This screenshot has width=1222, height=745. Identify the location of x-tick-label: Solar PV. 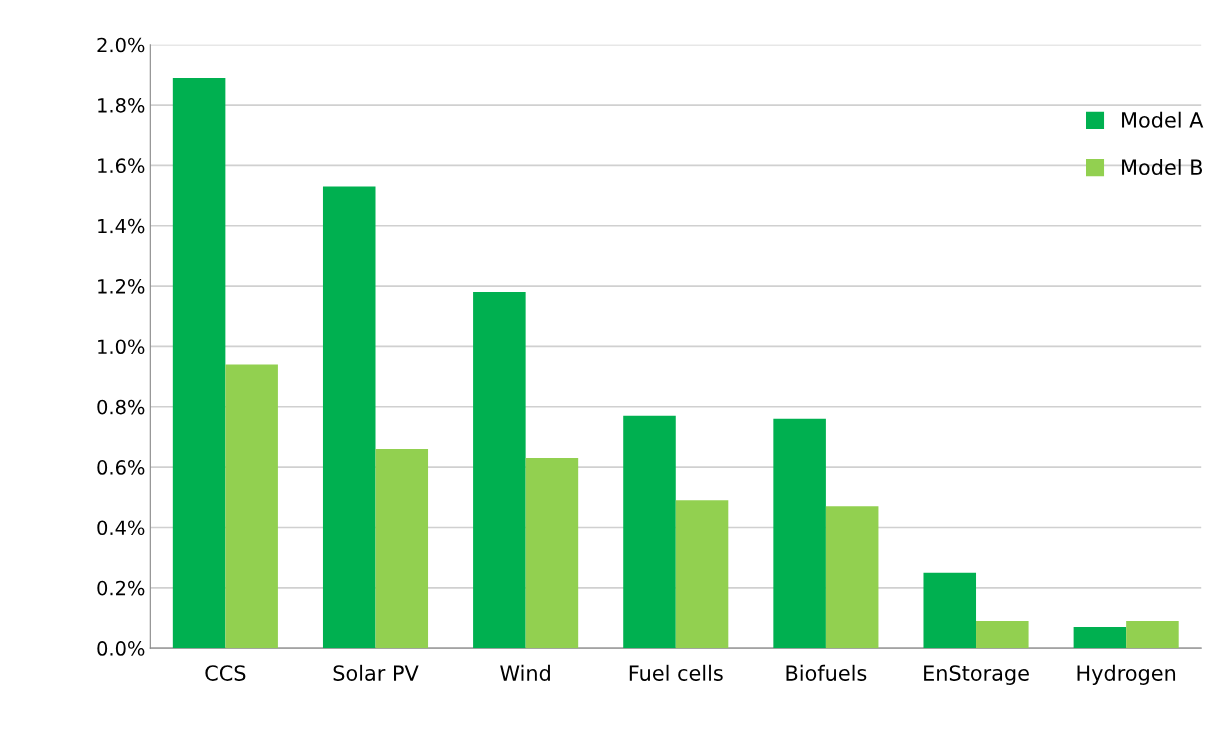
(376, 672).